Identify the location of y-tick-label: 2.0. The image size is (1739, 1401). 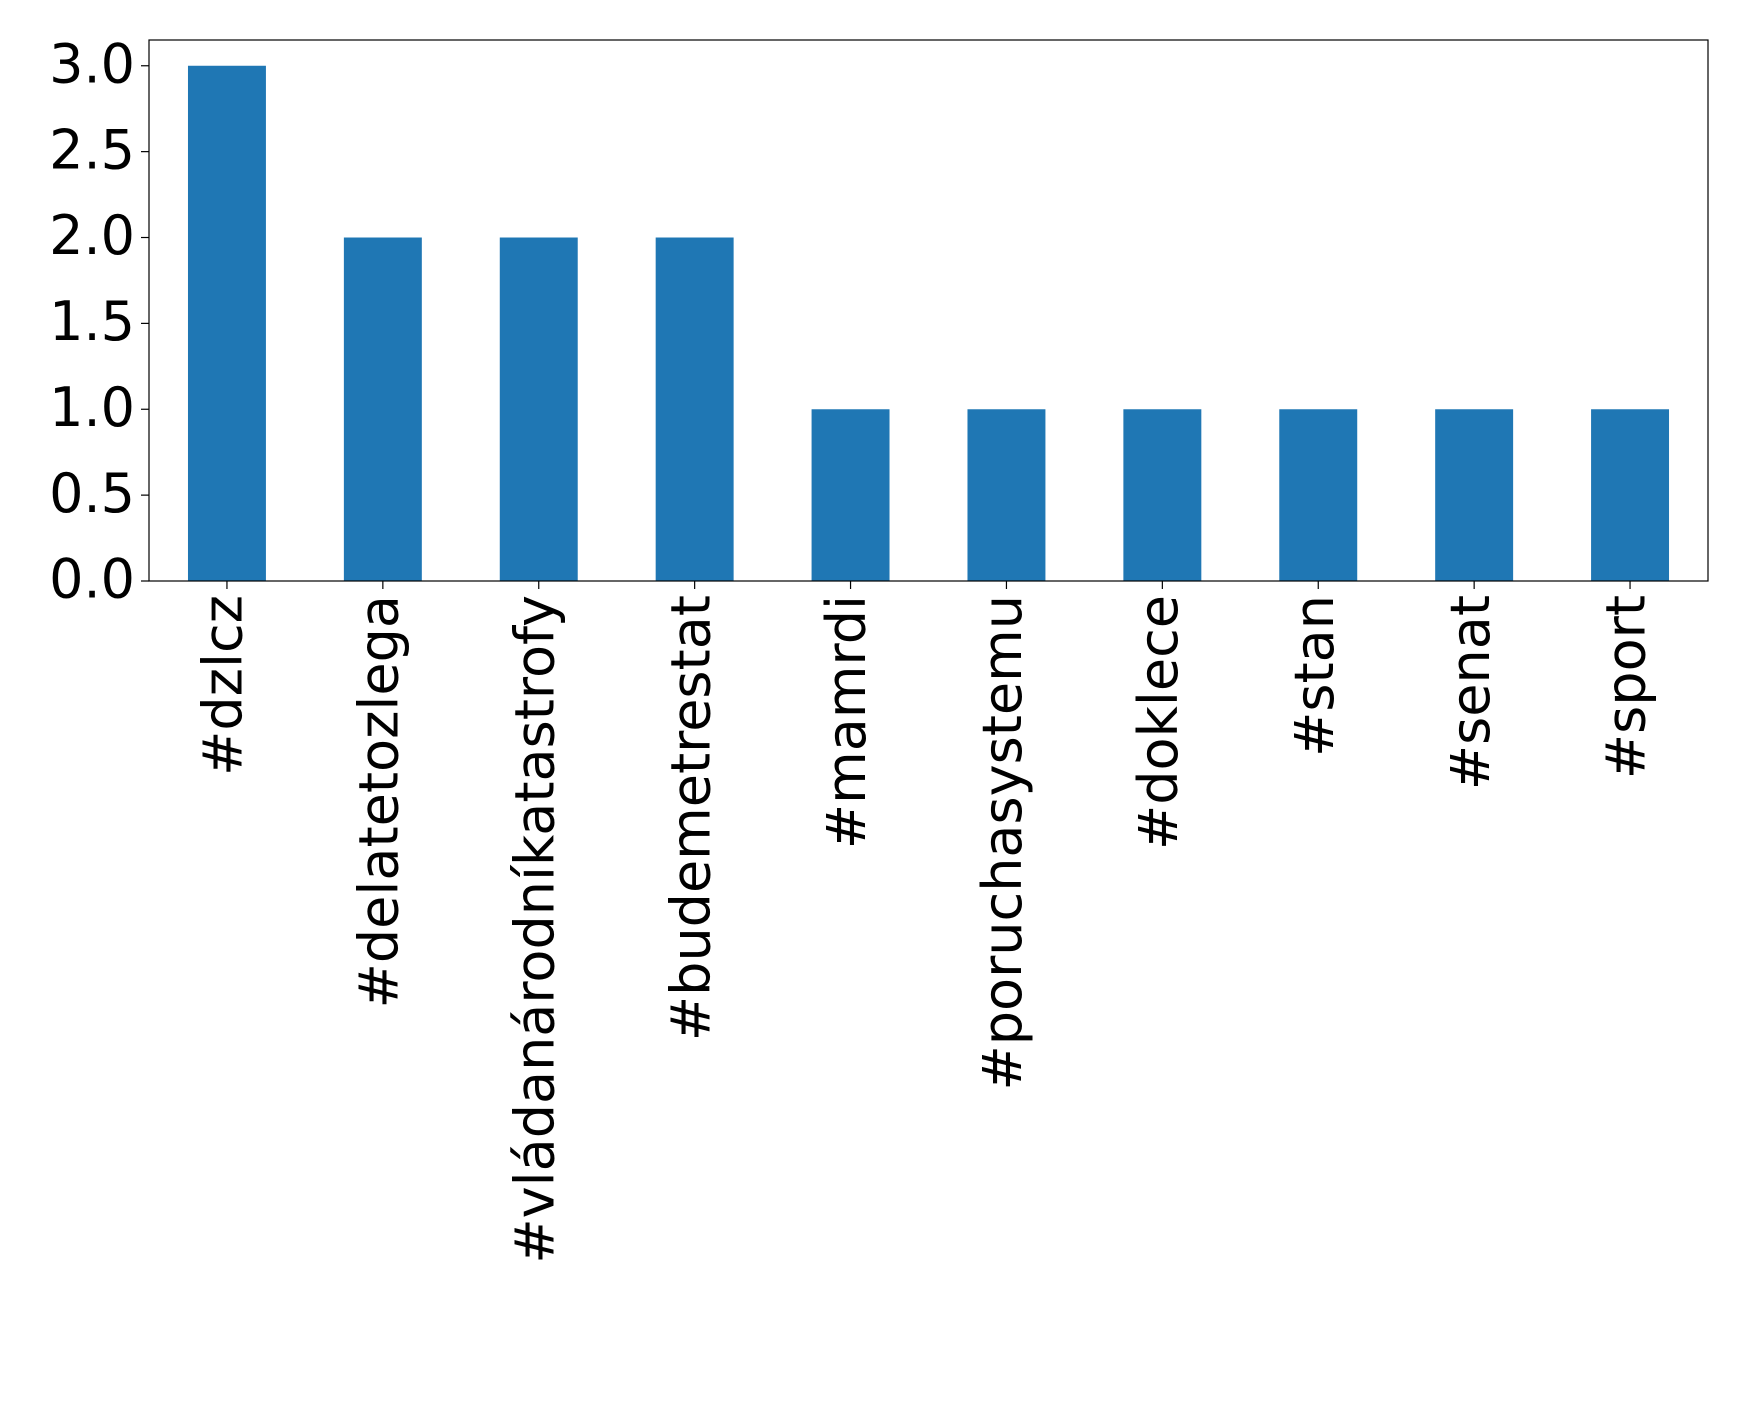
(92, 235).